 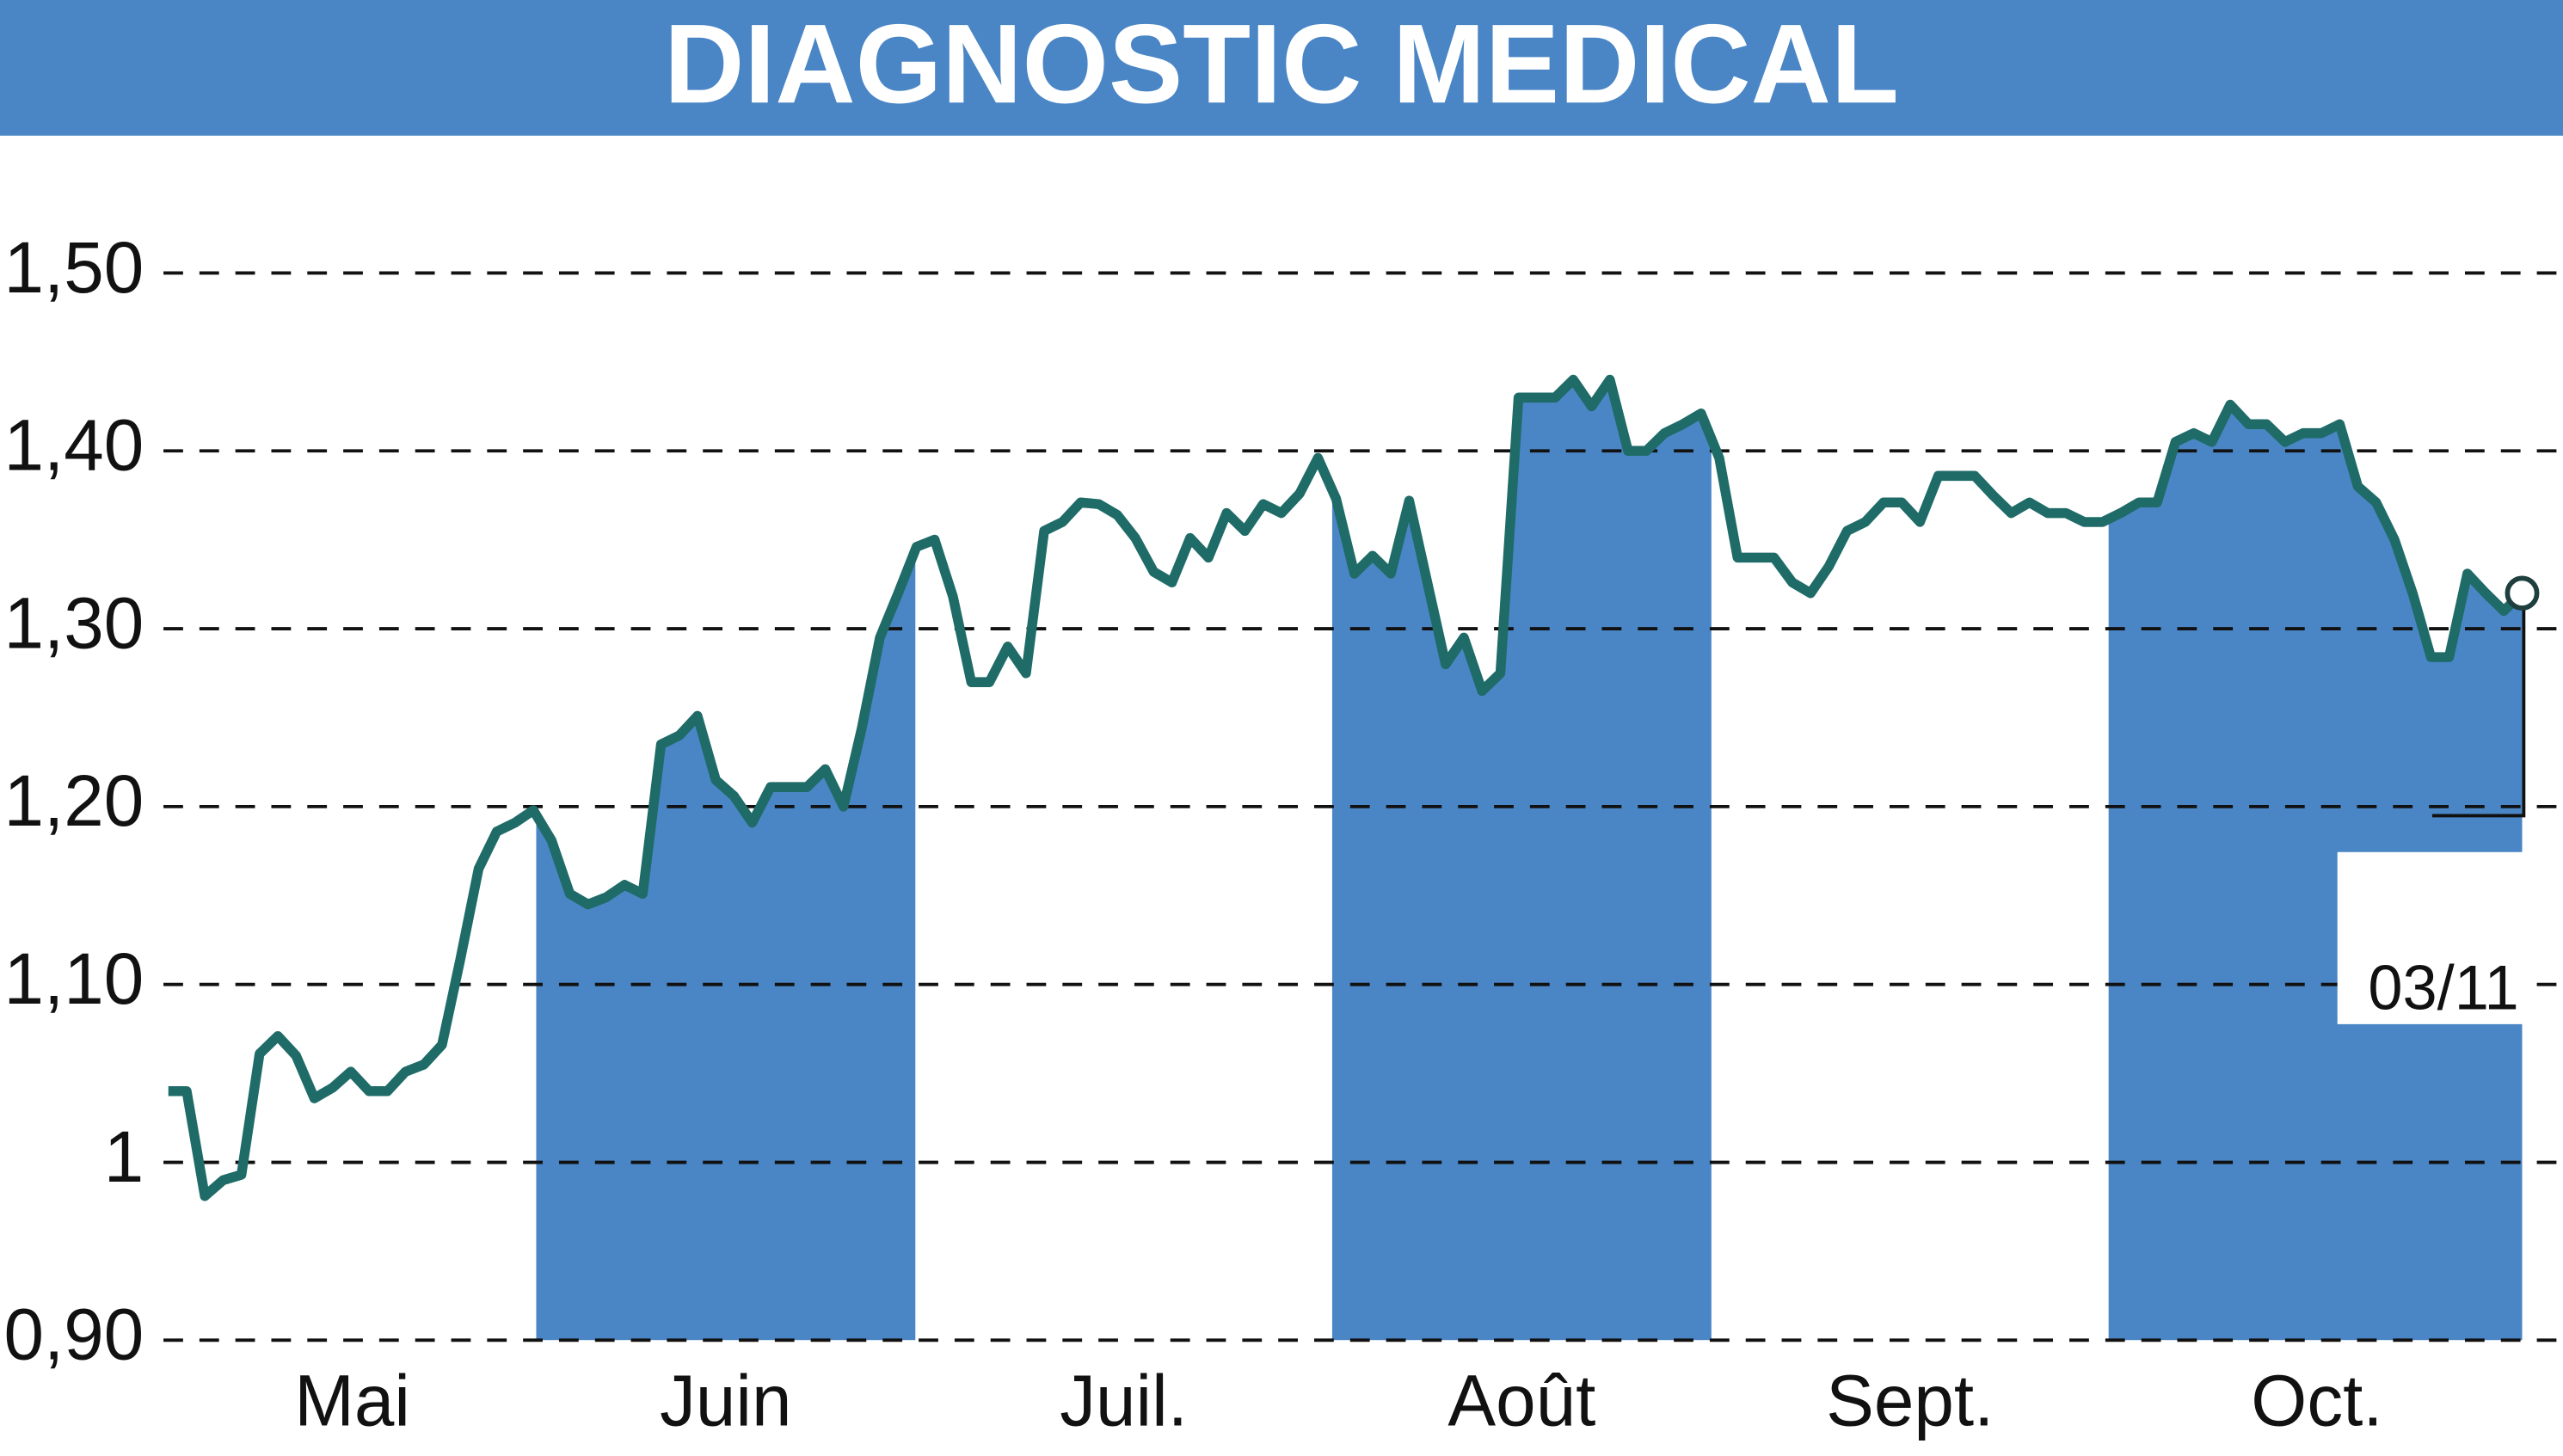 I want to click on last-label-box, so click(x=2431, y=938).